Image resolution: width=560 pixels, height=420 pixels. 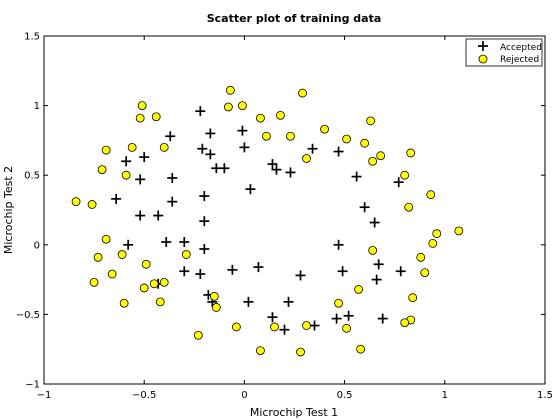 What do you see at coordinates (345, 395) in the screenshot?
I see `x-tick-label: 0.5` at bounding box center [345, 395].